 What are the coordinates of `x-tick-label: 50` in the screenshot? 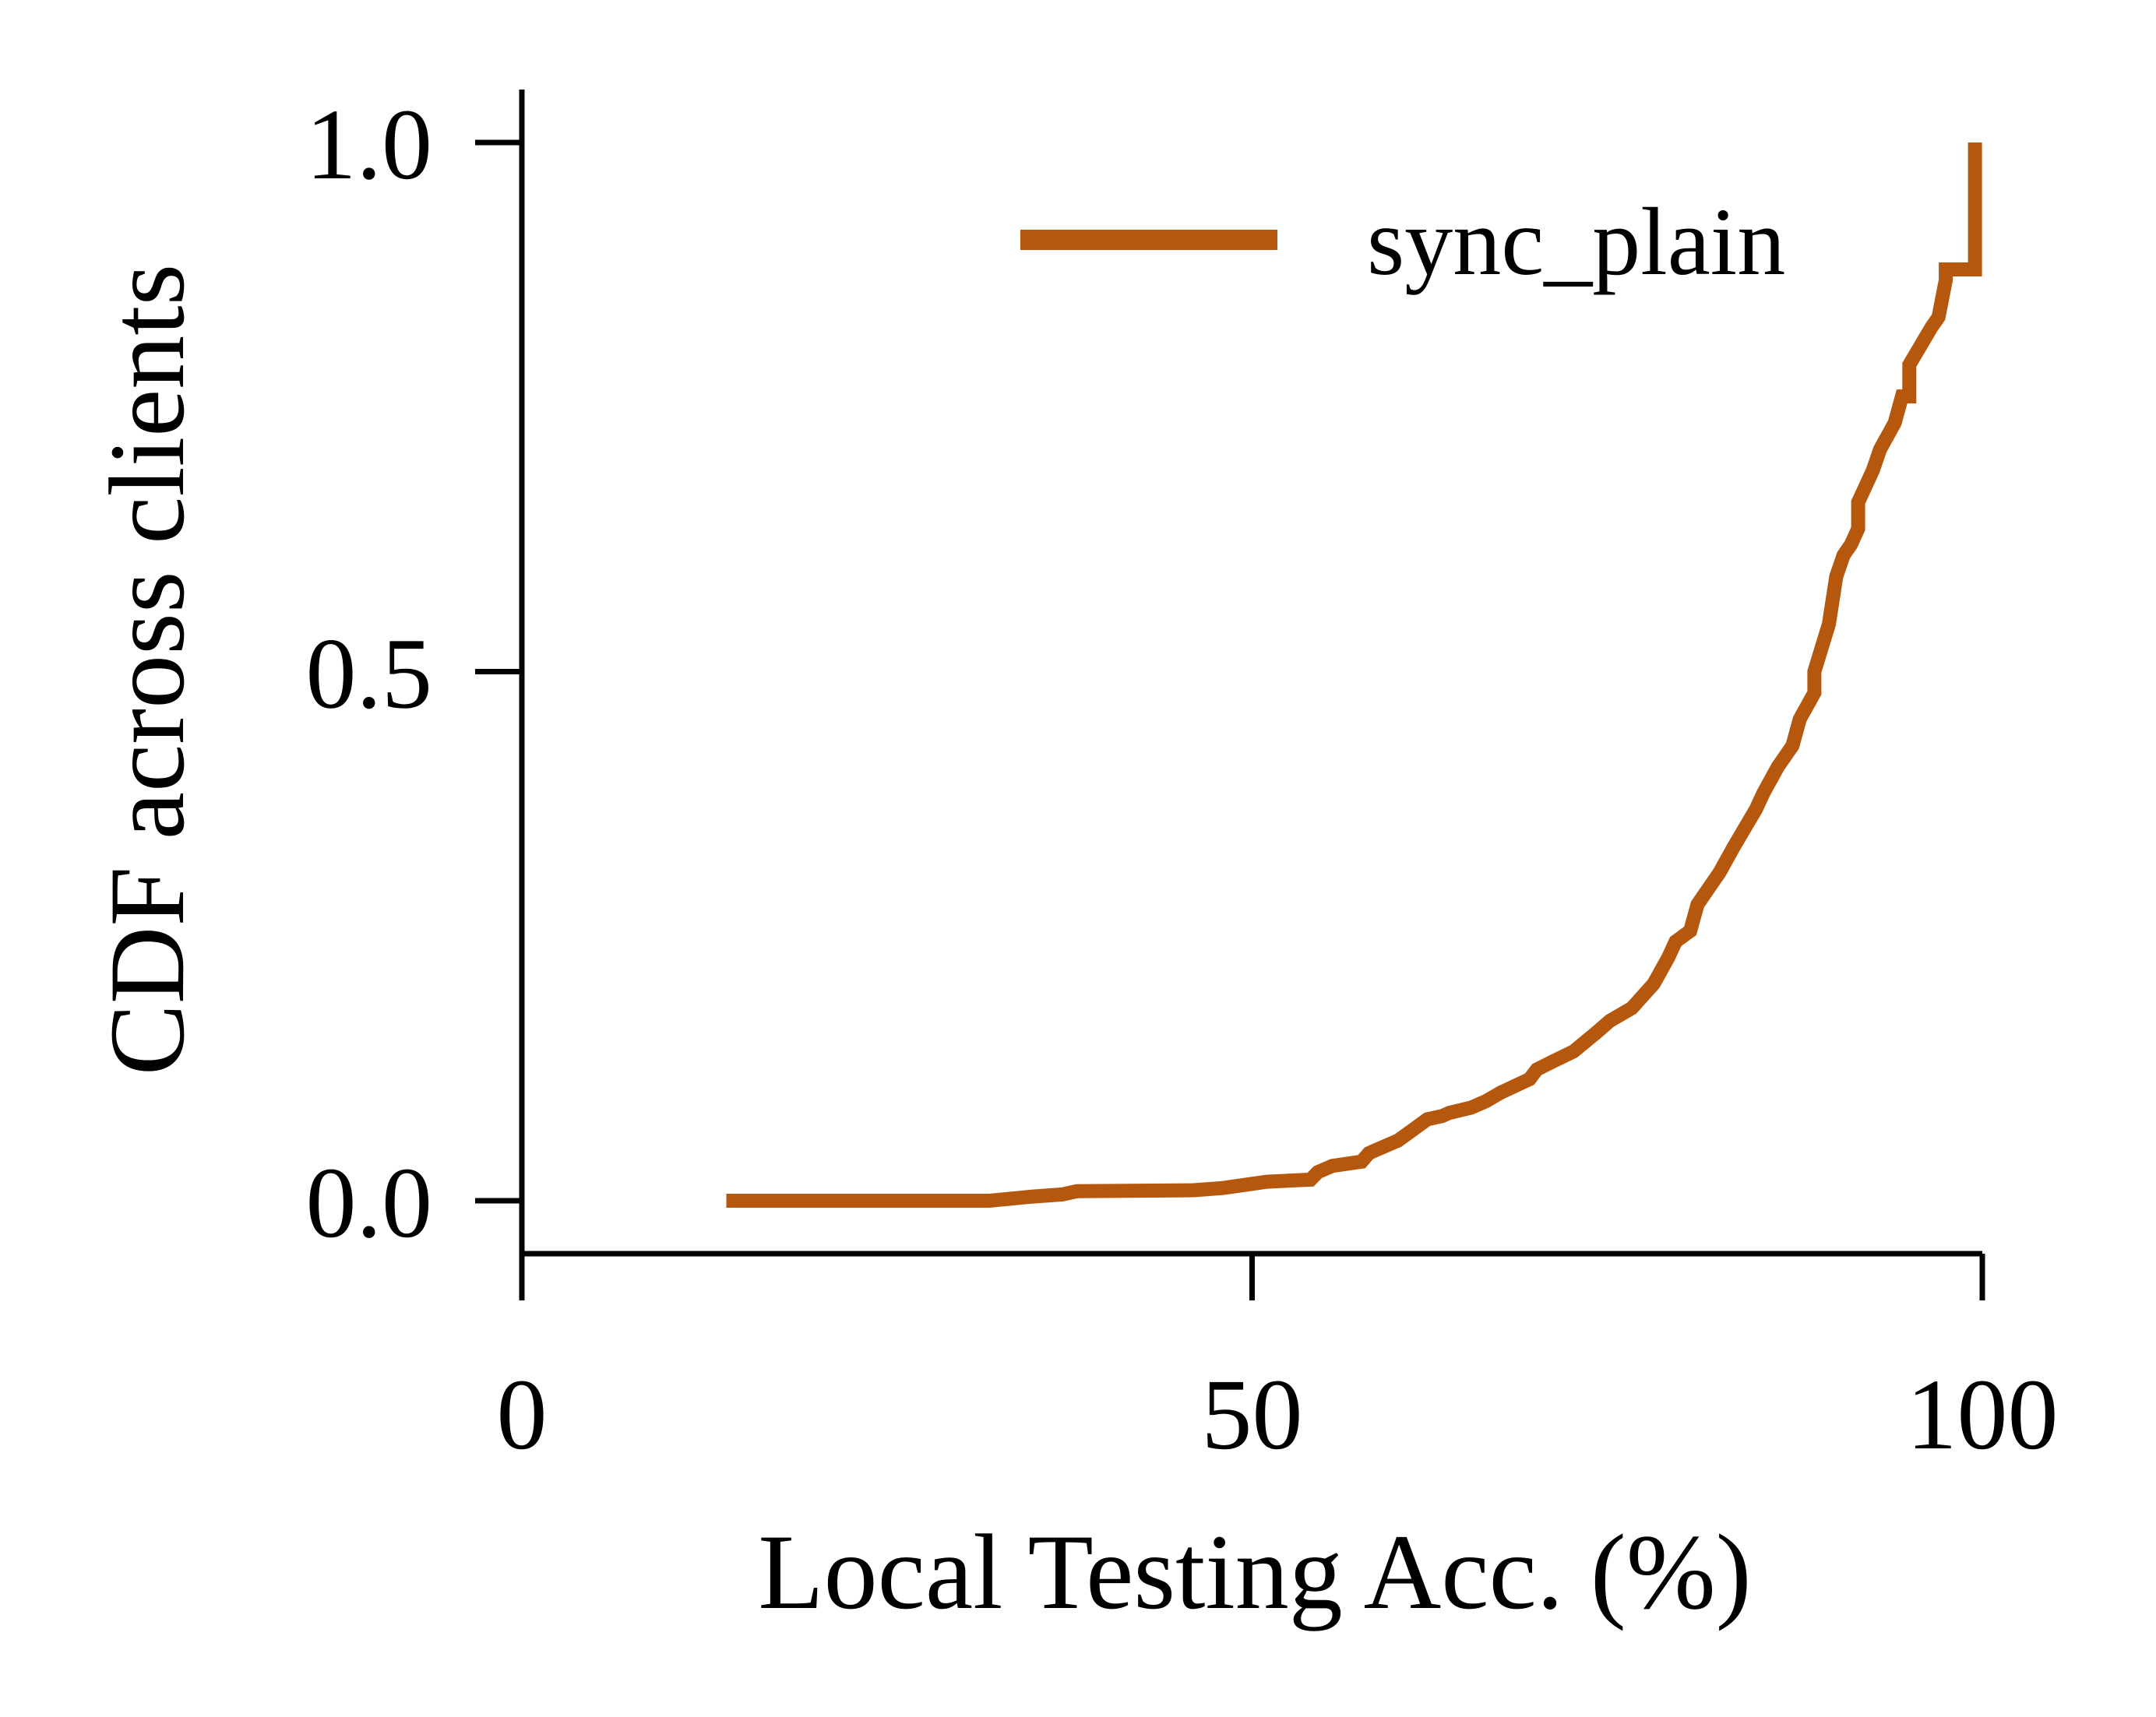 It's located at (1252, 1415).